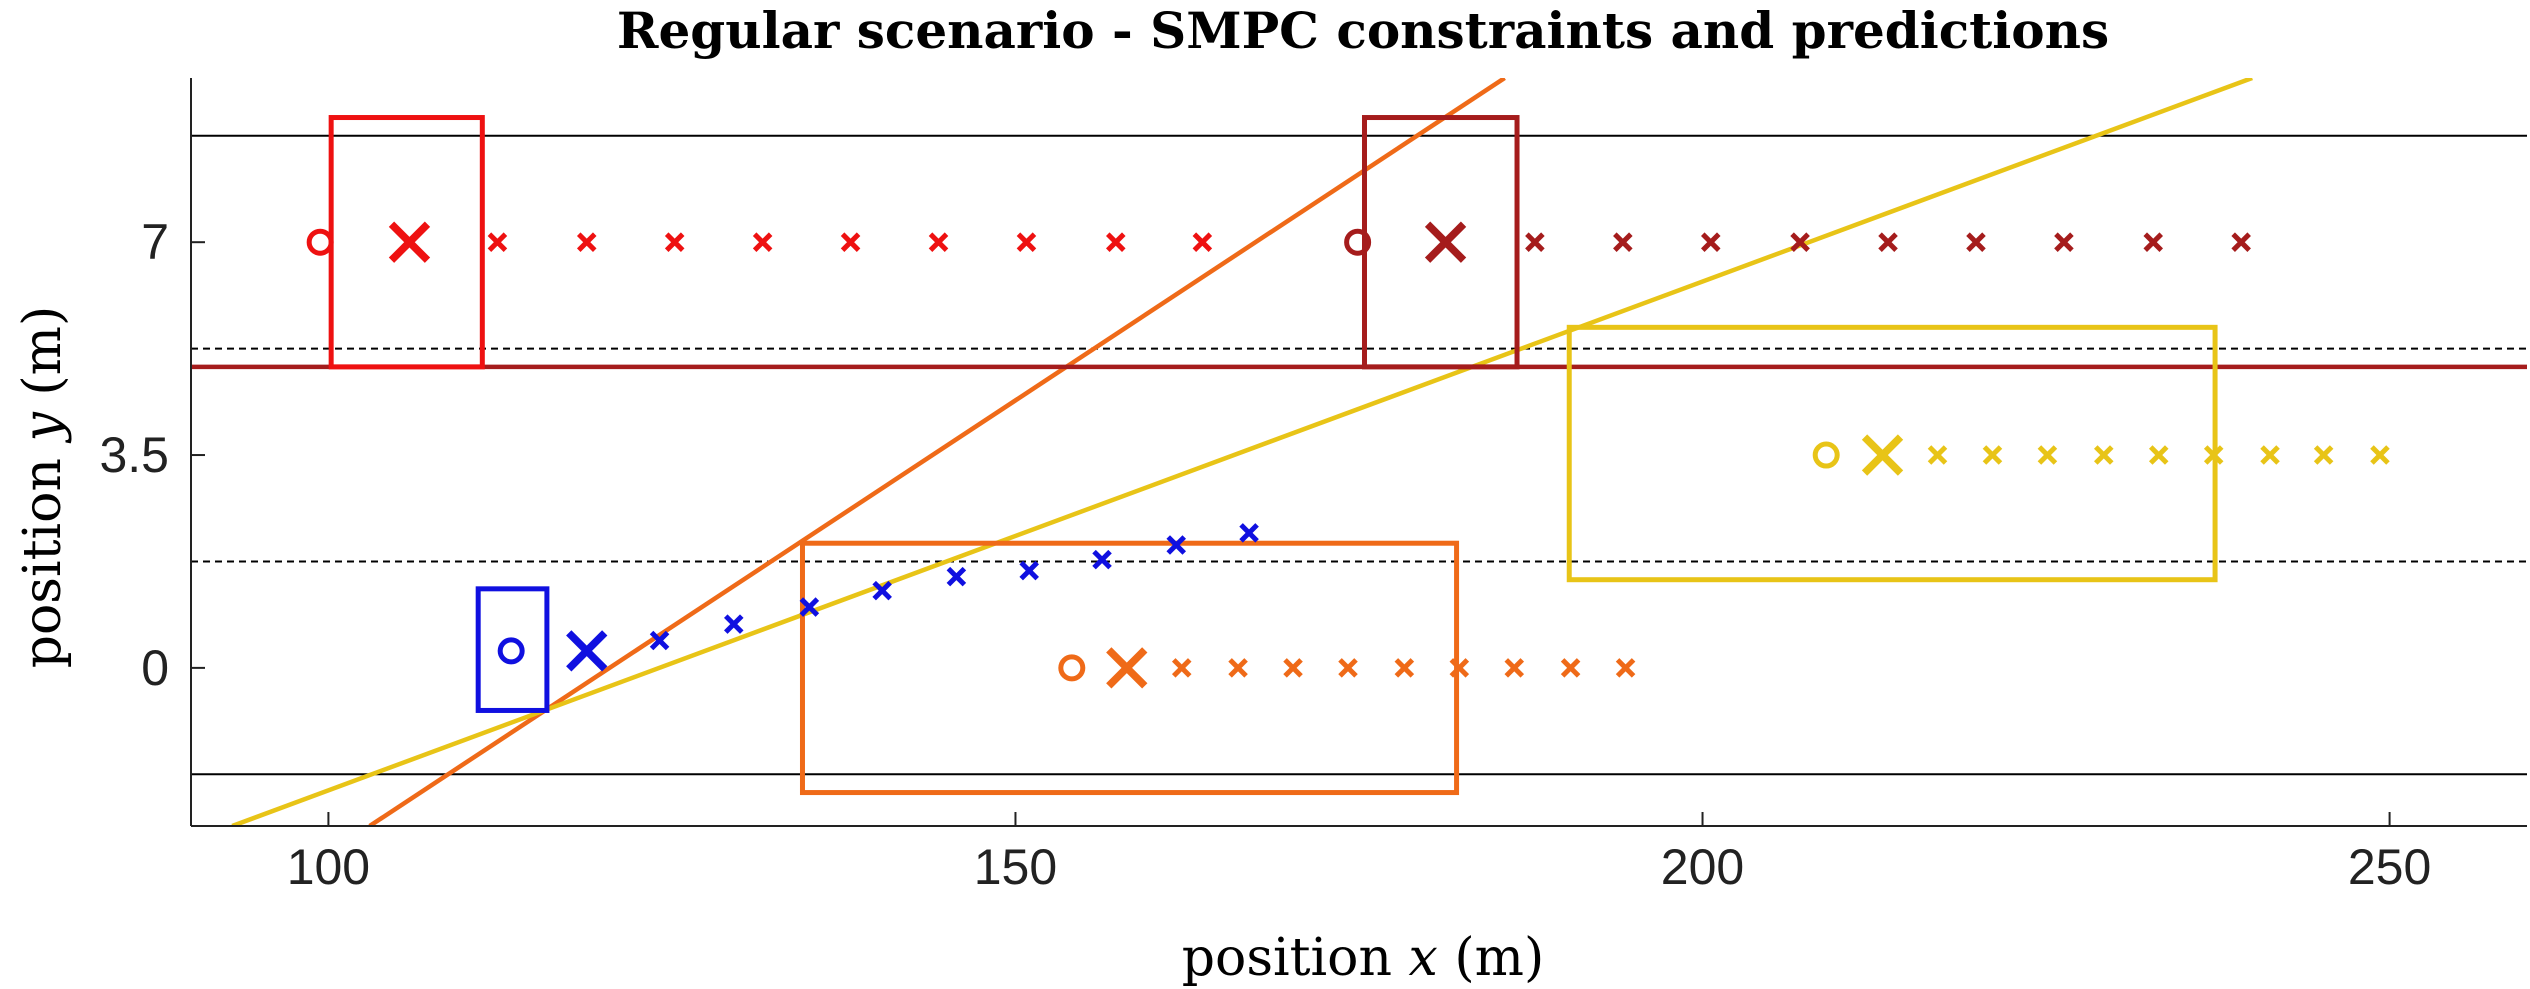  I want to click on series-4-prediction-point-1-stroke-b, so click(1238, 668).